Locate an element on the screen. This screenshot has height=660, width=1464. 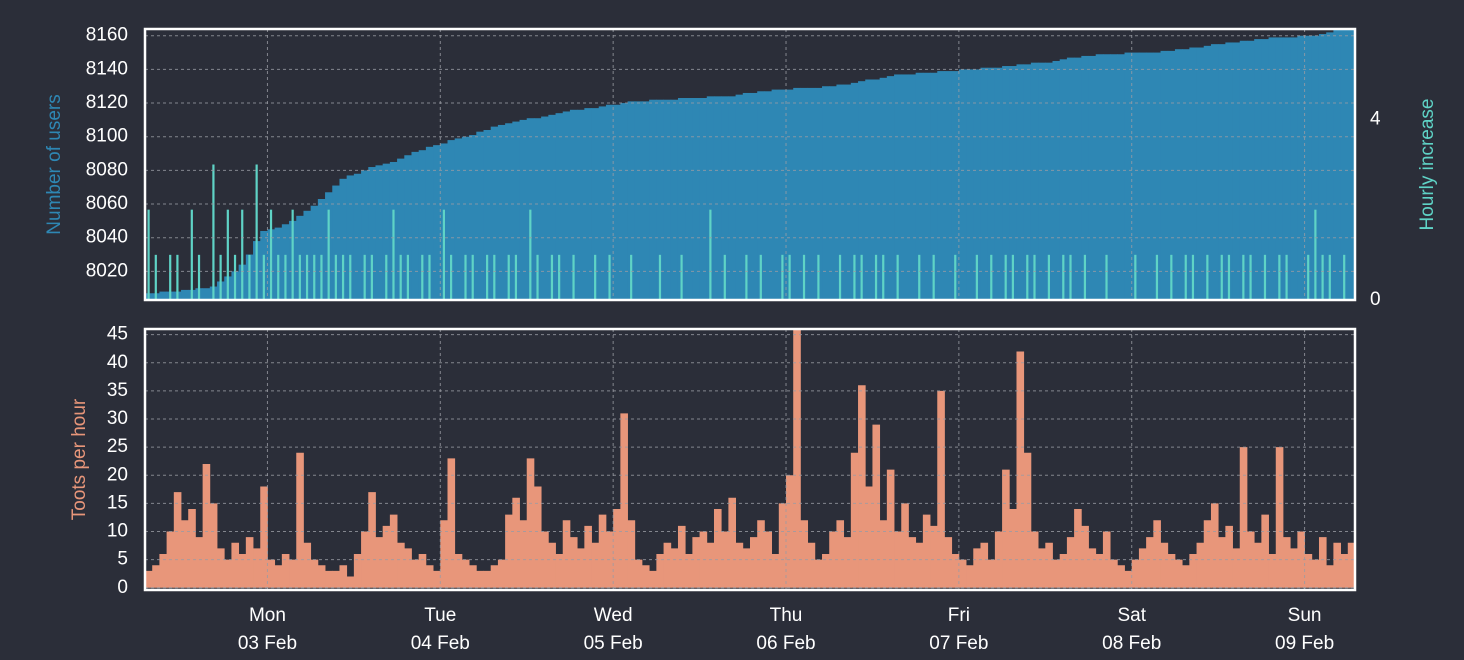
x-tick-label: Sat is located at coordinates (1131, 615).